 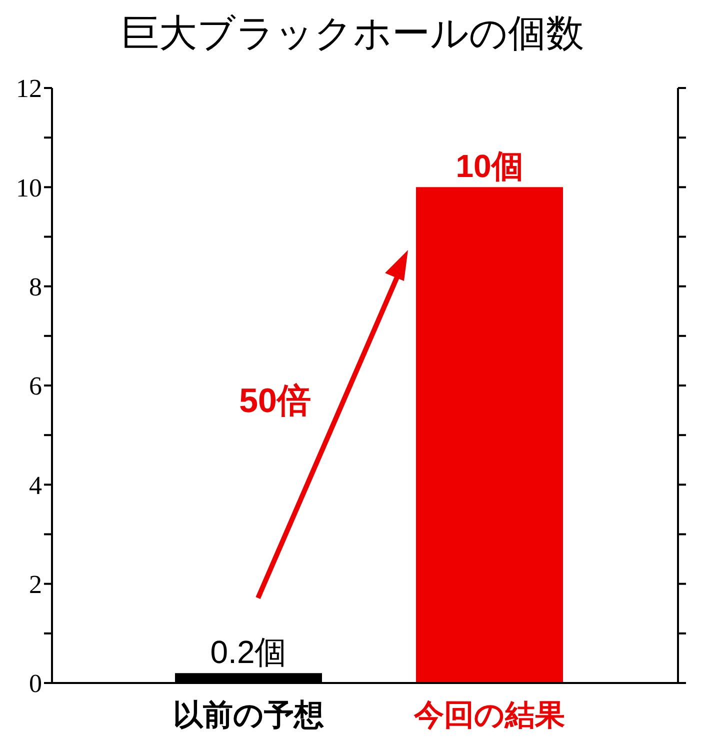 What do you see at coordinates (35, 386) in the screenshot?
I see `y-tick-label: 6` at bounding box center [35, 386].